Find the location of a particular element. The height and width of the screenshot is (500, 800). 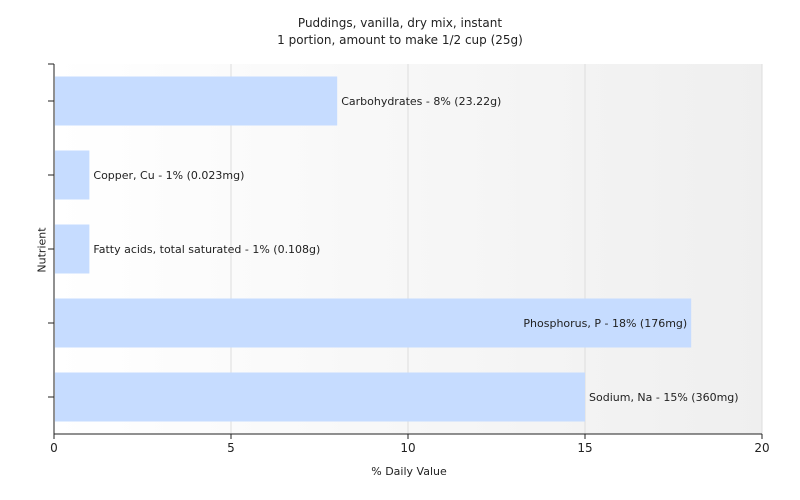

chart-title: Puddings, vanilla, dry mix, instant is located at coordinates (400, 23).